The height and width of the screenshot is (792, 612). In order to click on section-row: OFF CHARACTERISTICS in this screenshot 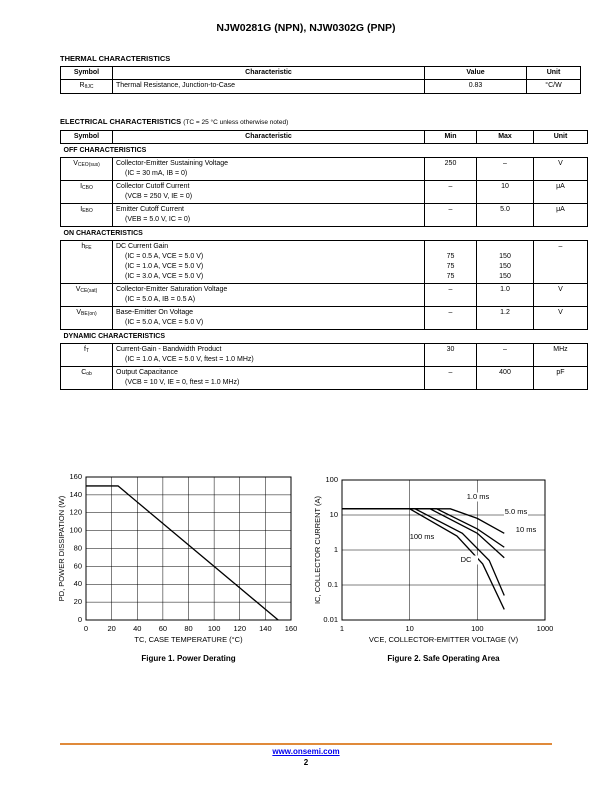, I will do `click(324, 150)`.